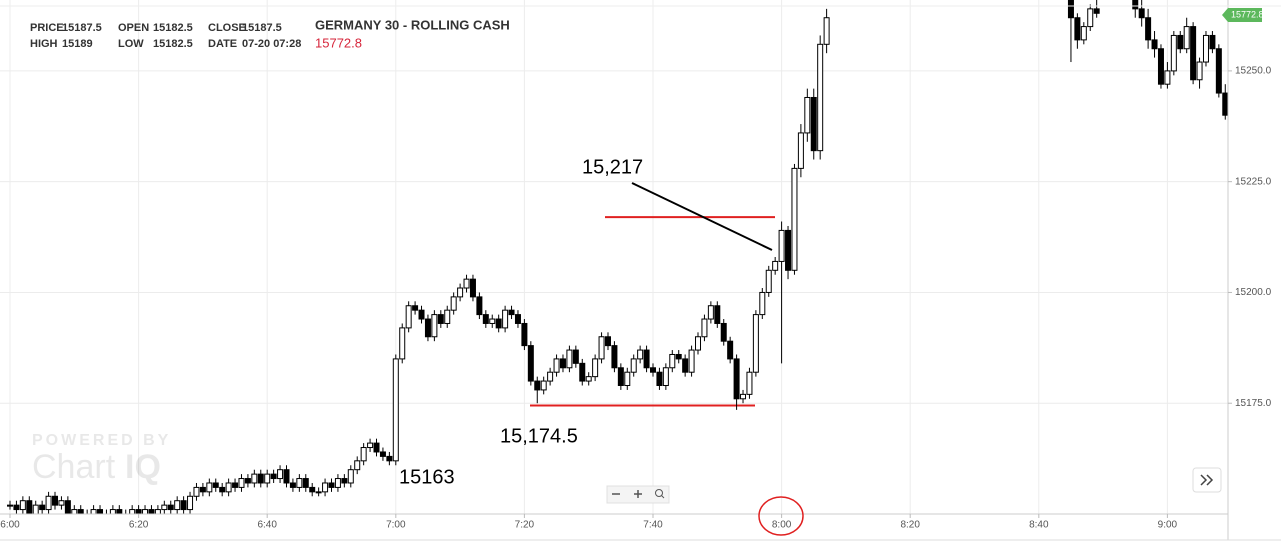 The width and height of the screenshot is (1281, 551). What do you see at coordinates (1253, 181) in the screenshot?
I see `y-tick-label: 15225.0` at bounding box center [1253, 181].